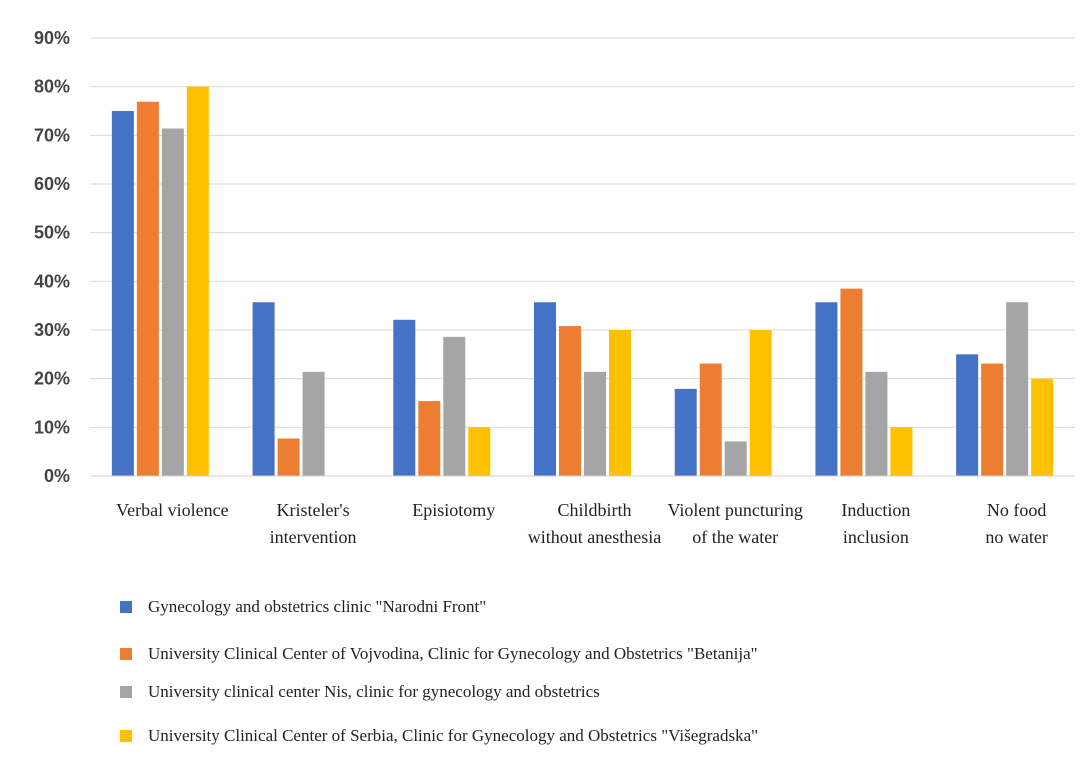 The height and width of the screenshot is (765, 1087). I want to click on y-tick-label: 90%, so click(52, 38).